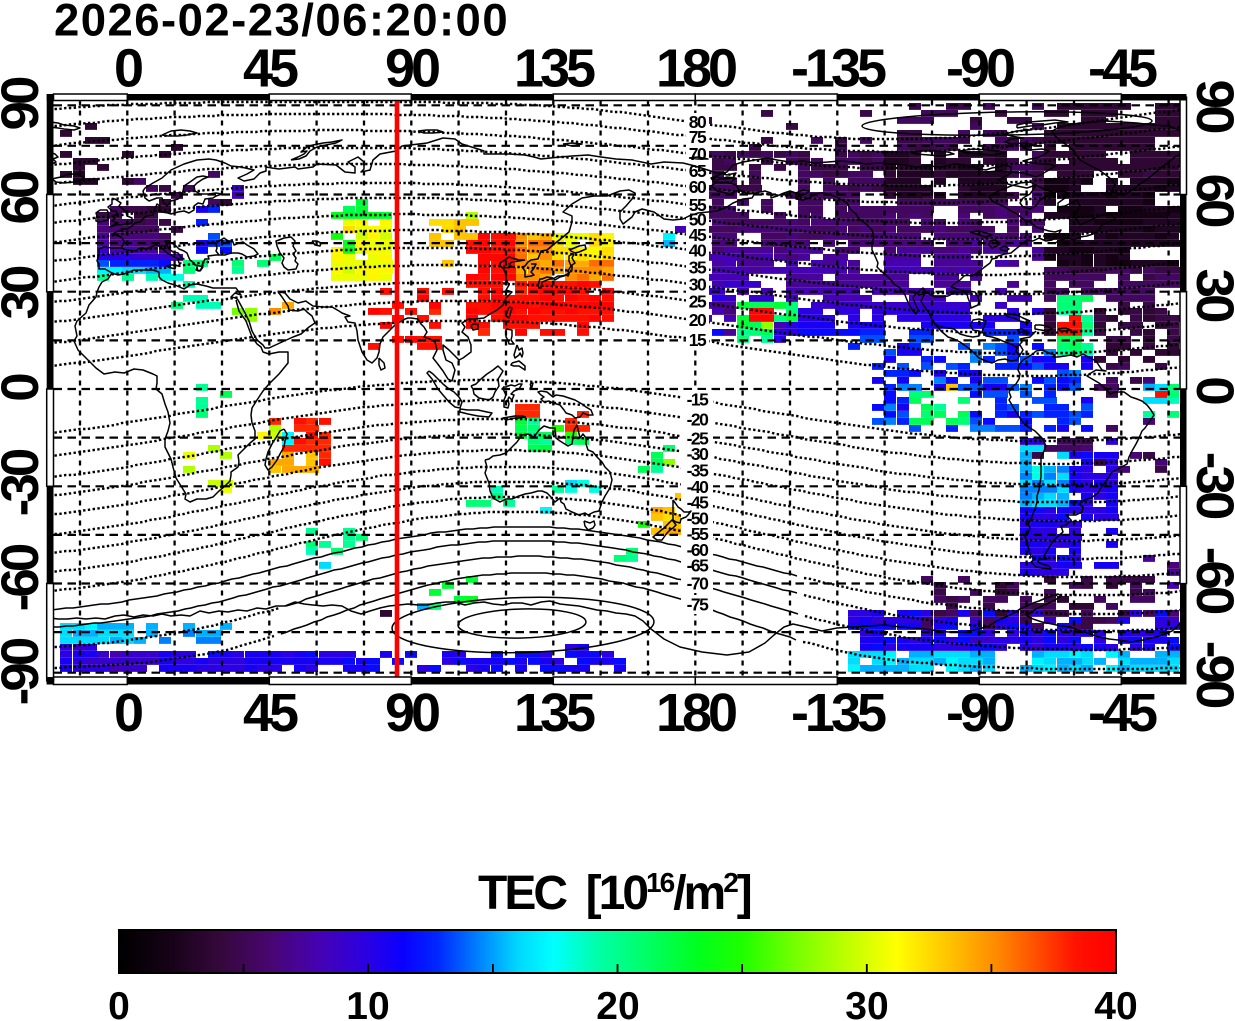 The height and width of the screenshot is (1021, 1235). Describe the element at coordinates (698, 205) in the screenshot. I see `svg-text: 55` at that location.